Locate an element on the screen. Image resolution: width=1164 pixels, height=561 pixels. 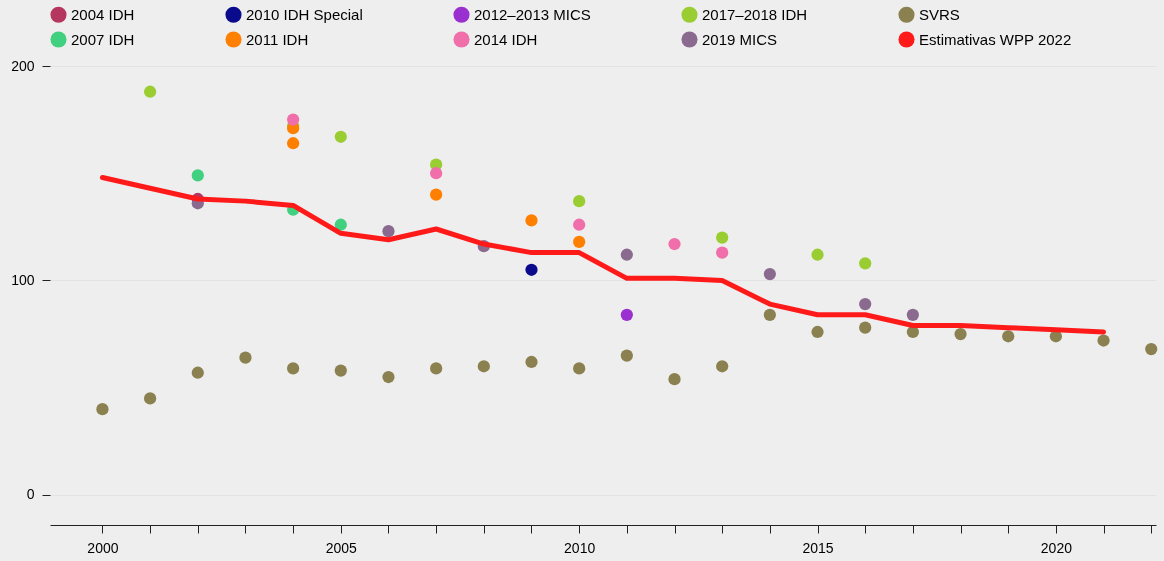
x-tick-label: 2010 is located at coordinates (580, 547).